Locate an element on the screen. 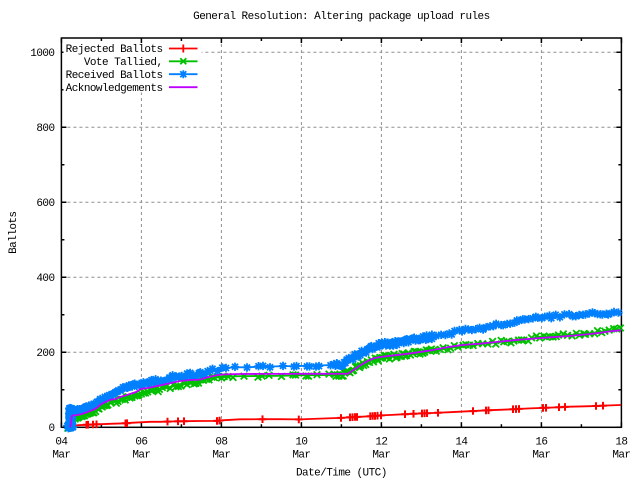  svg-text: 08 is located at coordinates (221, 443).